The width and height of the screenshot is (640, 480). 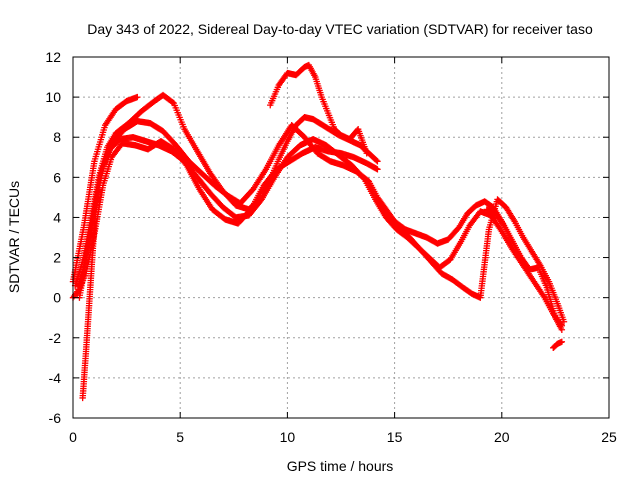 I want to click on y-tick-label: 12, so click(x=53, y=57).